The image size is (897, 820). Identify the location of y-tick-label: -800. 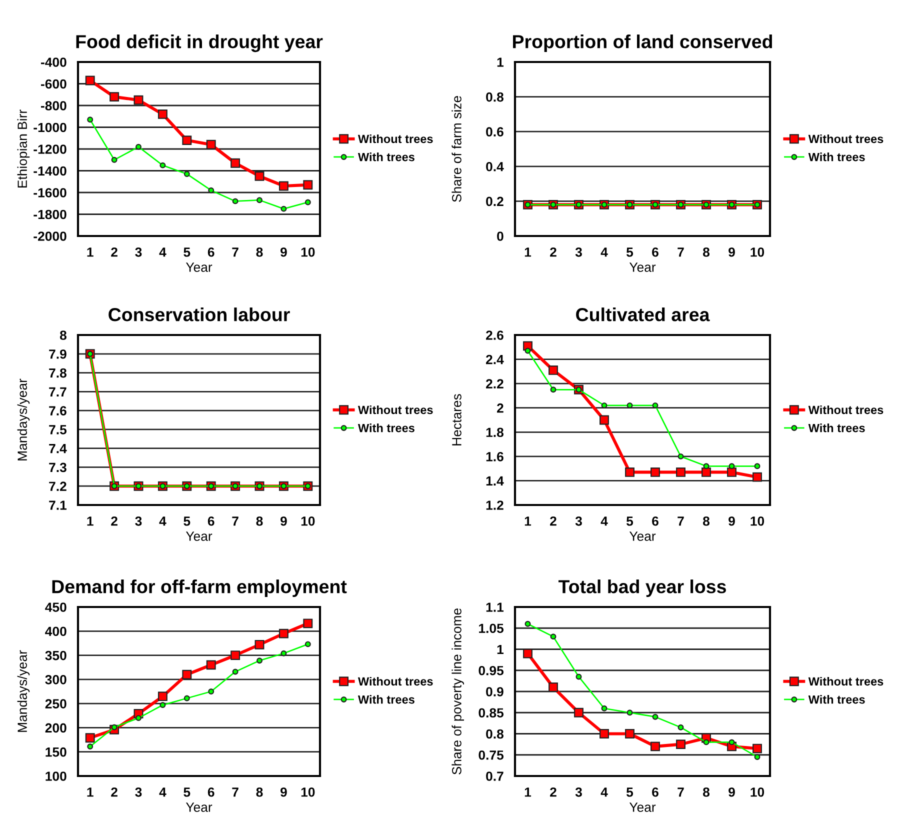
(53, 105).